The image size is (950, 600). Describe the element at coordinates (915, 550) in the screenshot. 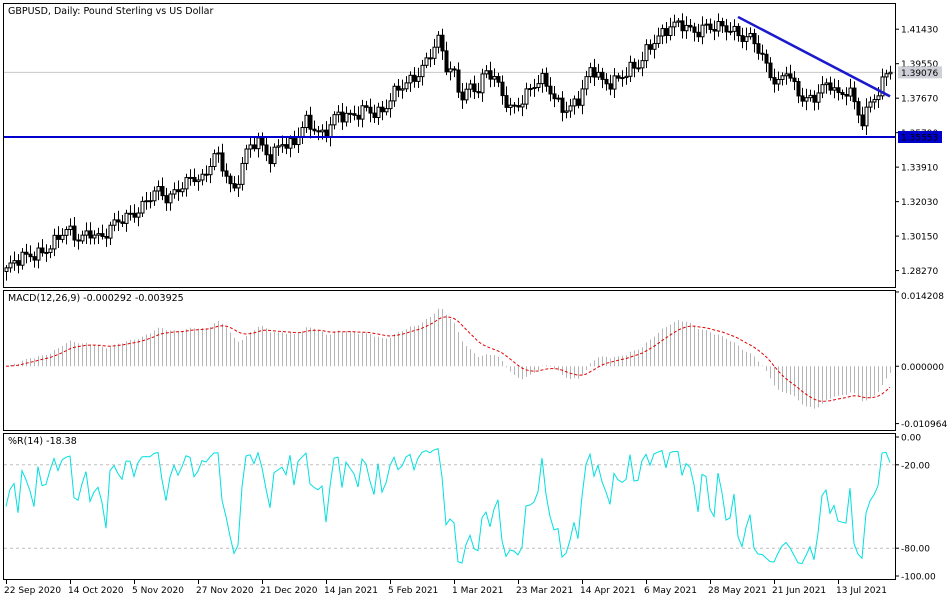

I see `williams-r-axis-label: -80.00` at that location.